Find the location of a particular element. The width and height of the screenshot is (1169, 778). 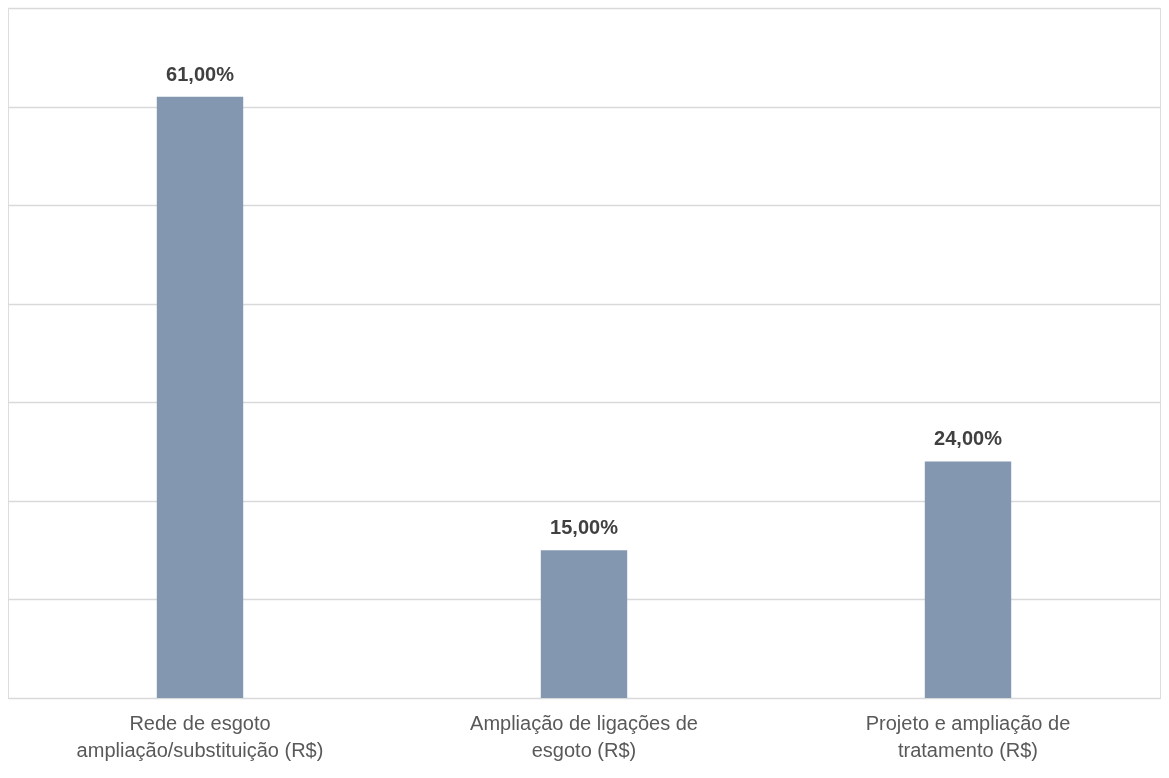

x-tick-label: Ampliação de ligações de esgoto (R$) is located at coordinates (584, 736).